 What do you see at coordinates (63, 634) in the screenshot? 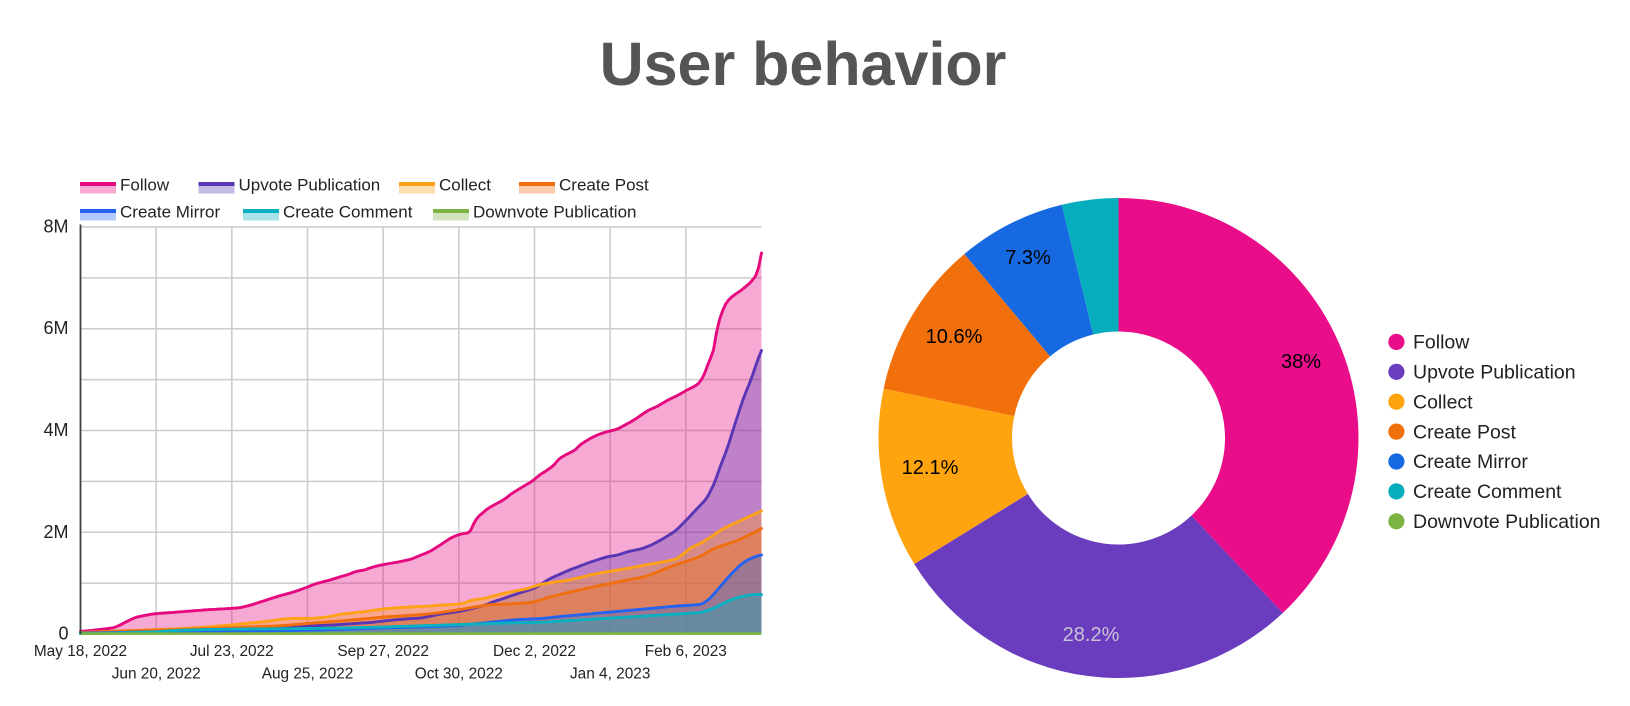
I see `svg-text: 0` at bounding box center [63, 634].